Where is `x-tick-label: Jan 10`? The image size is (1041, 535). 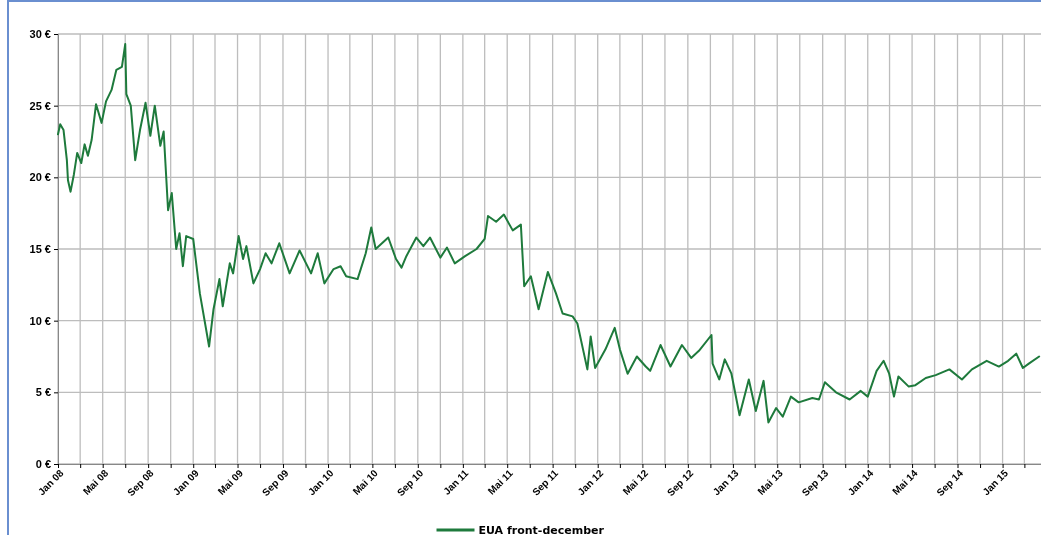 x-tick-label: Jan 10 is located at coordinates (320, 482).